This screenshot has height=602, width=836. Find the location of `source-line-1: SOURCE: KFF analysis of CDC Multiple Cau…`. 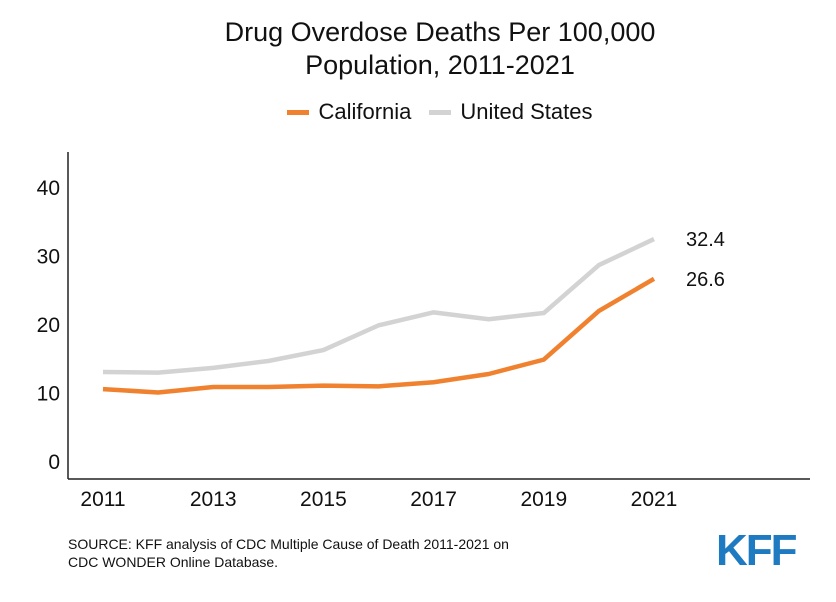

source-line-1: SOURCE: KFF analysis of CDC Multiple Cau… is located at coordinates (288, 544).